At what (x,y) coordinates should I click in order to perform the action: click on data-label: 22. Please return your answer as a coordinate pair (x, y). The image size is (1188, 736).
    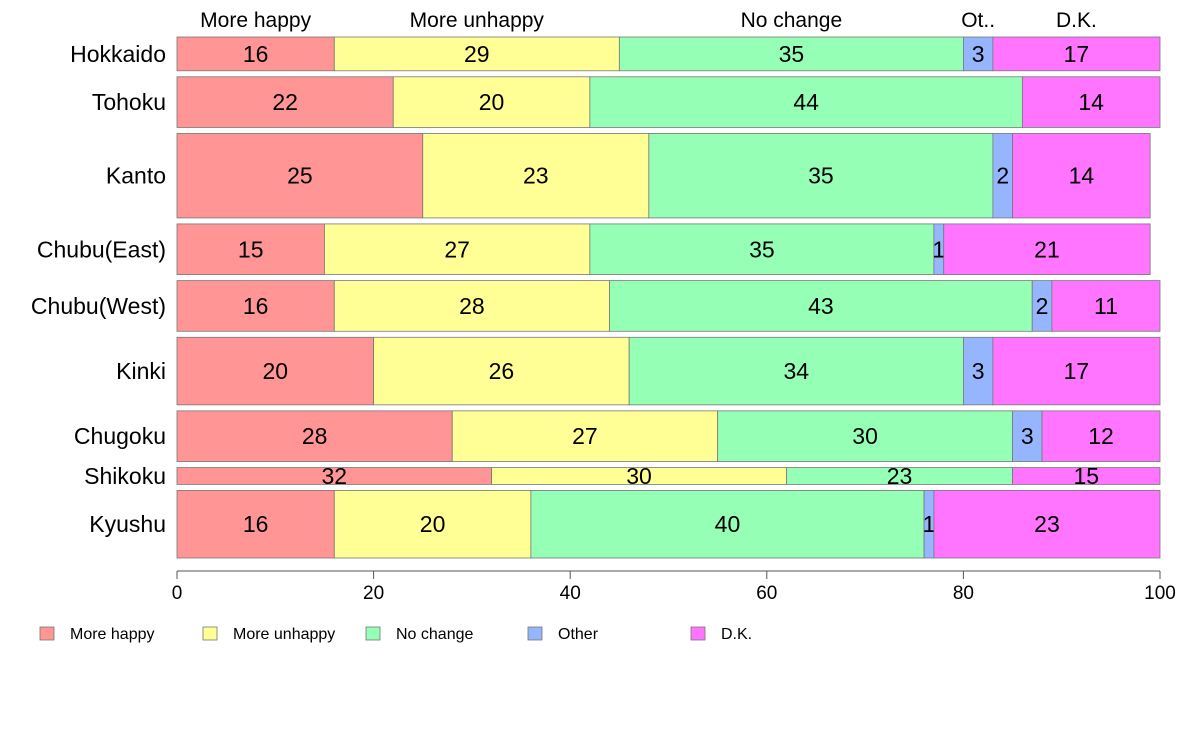
    Looking at the image, I should click on (285, 102).